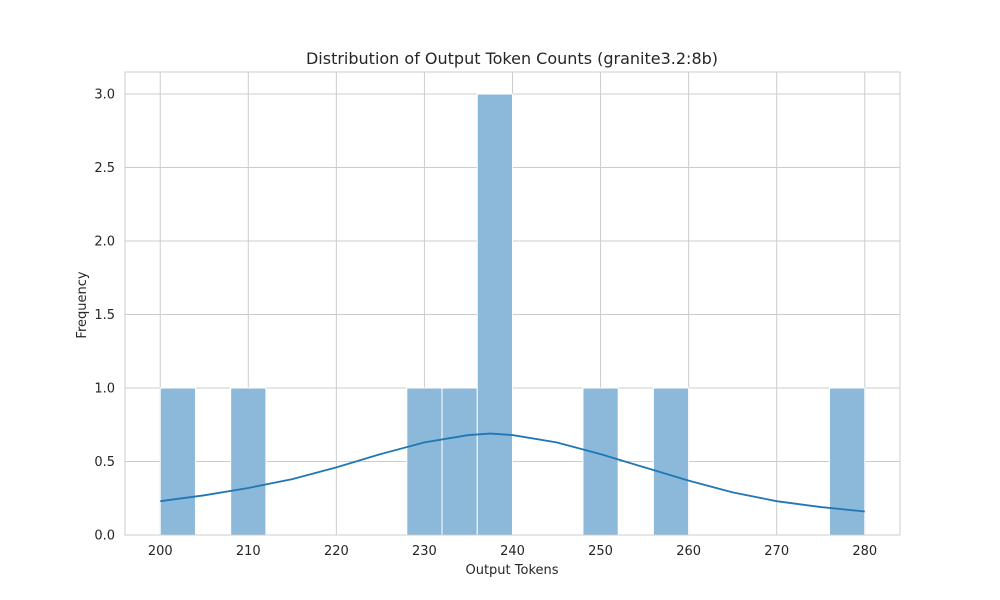 This screenshot has height=600, width=1000. I want to click on x-tick-label: 230, so click(424, 551).